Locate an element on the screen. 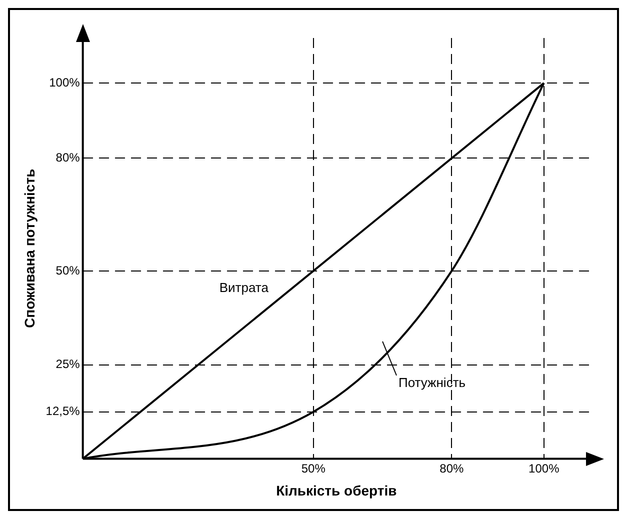 The height and width of the screenshot is (523, 631). y-tick-label: 100% is located at coordinates (64, 82).